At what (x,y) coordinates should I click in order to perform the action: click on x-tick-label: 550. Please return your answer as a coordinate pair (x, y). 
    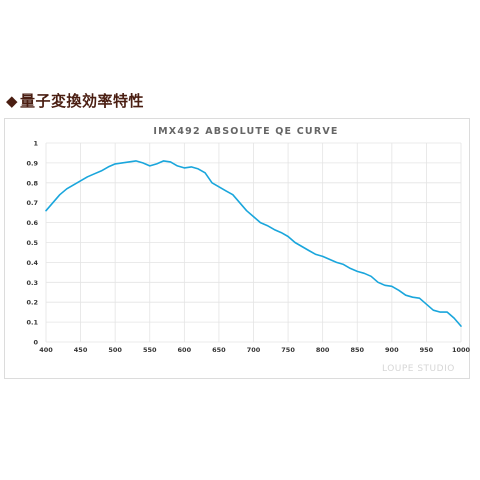
    Looking at the image, I should click on (150, 350).